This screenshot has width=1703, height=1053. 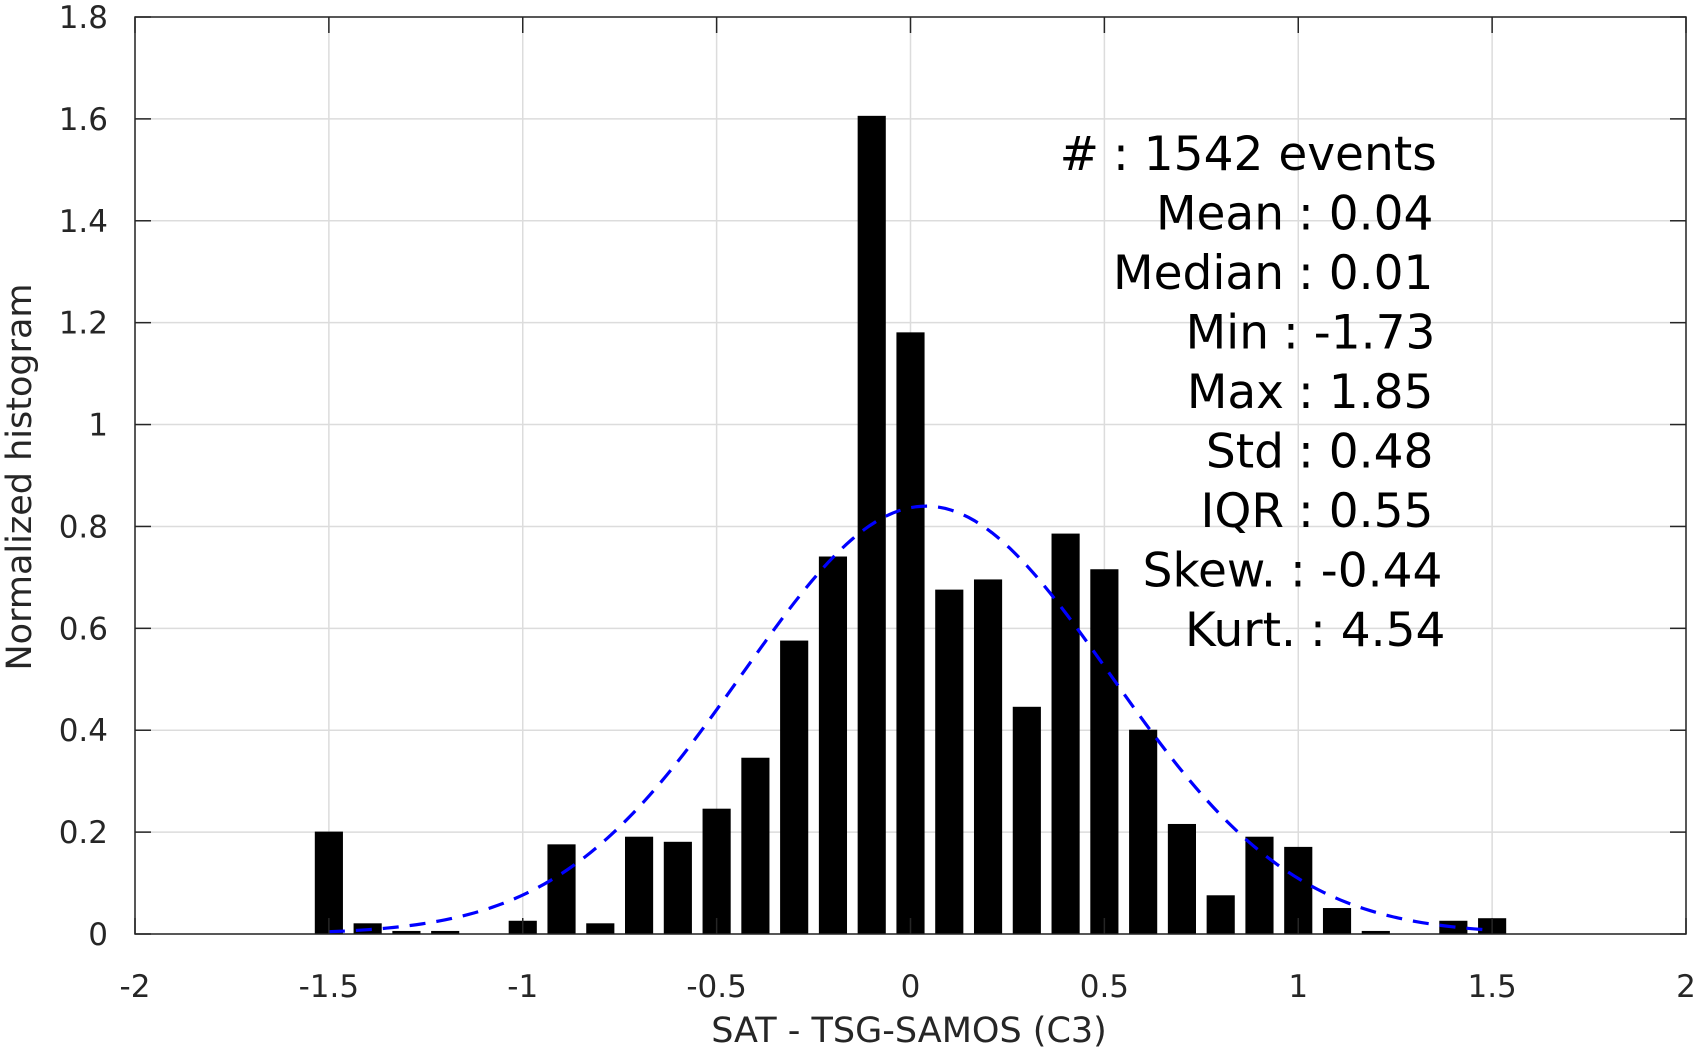 What do you see at coordinates (83, 324) in the screenshot?
I see `y-tick-label: 1.2` at bounding box center [83, 324].